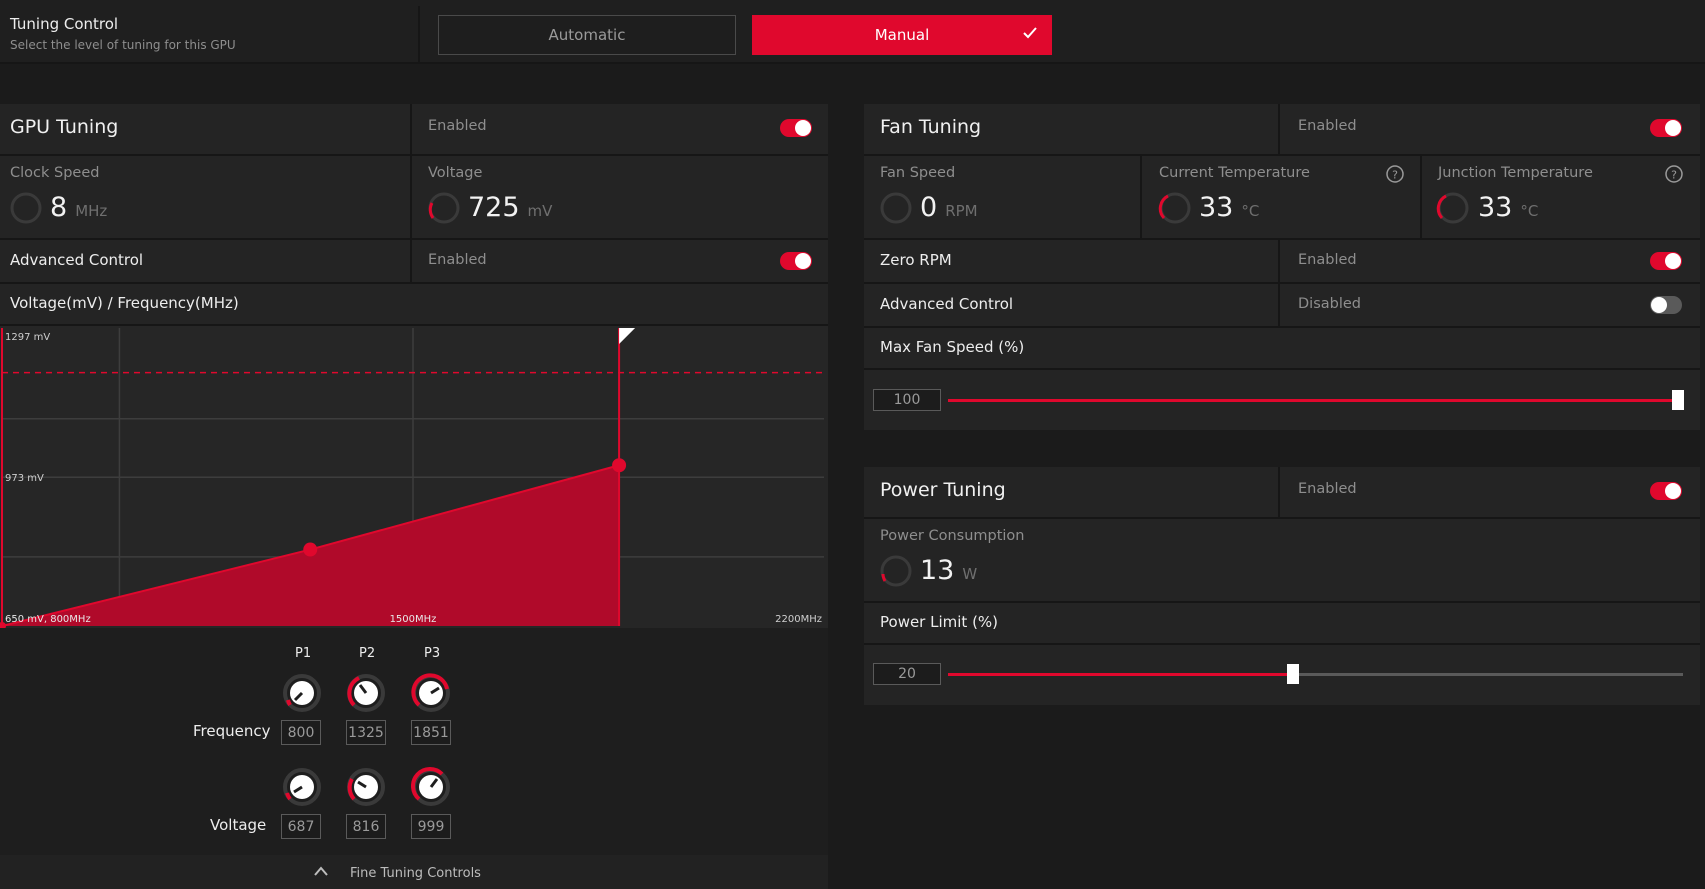  I want to click on current-temperature-readout: 33 °C, so click(1229, 207).